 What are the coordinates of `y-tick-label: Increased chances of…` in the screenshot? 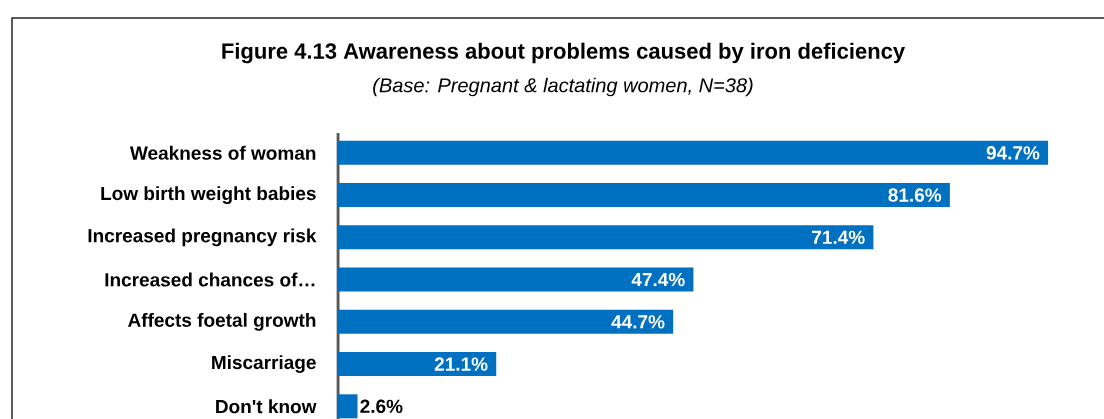 It's located at (210, 279).